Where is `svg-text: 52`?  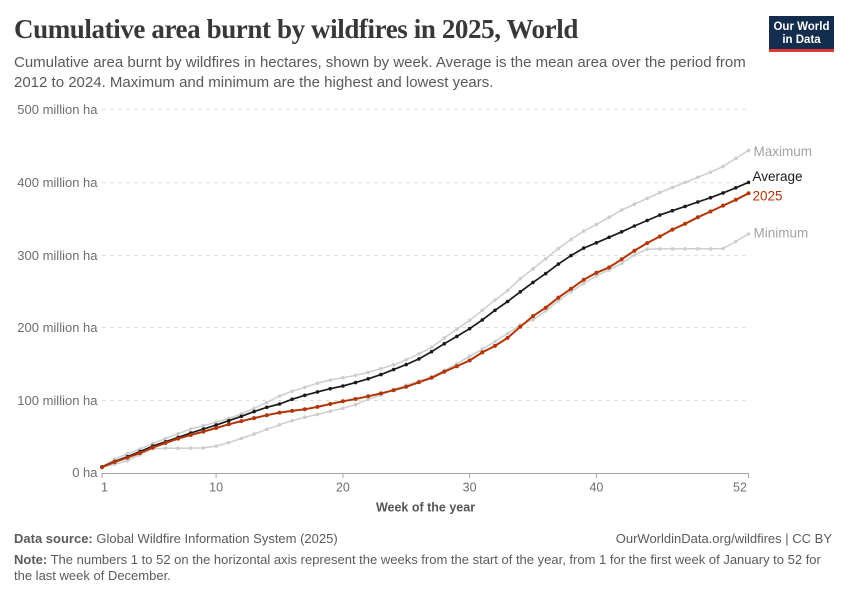 svg-text: 52 is located at coordinates (740, 488).